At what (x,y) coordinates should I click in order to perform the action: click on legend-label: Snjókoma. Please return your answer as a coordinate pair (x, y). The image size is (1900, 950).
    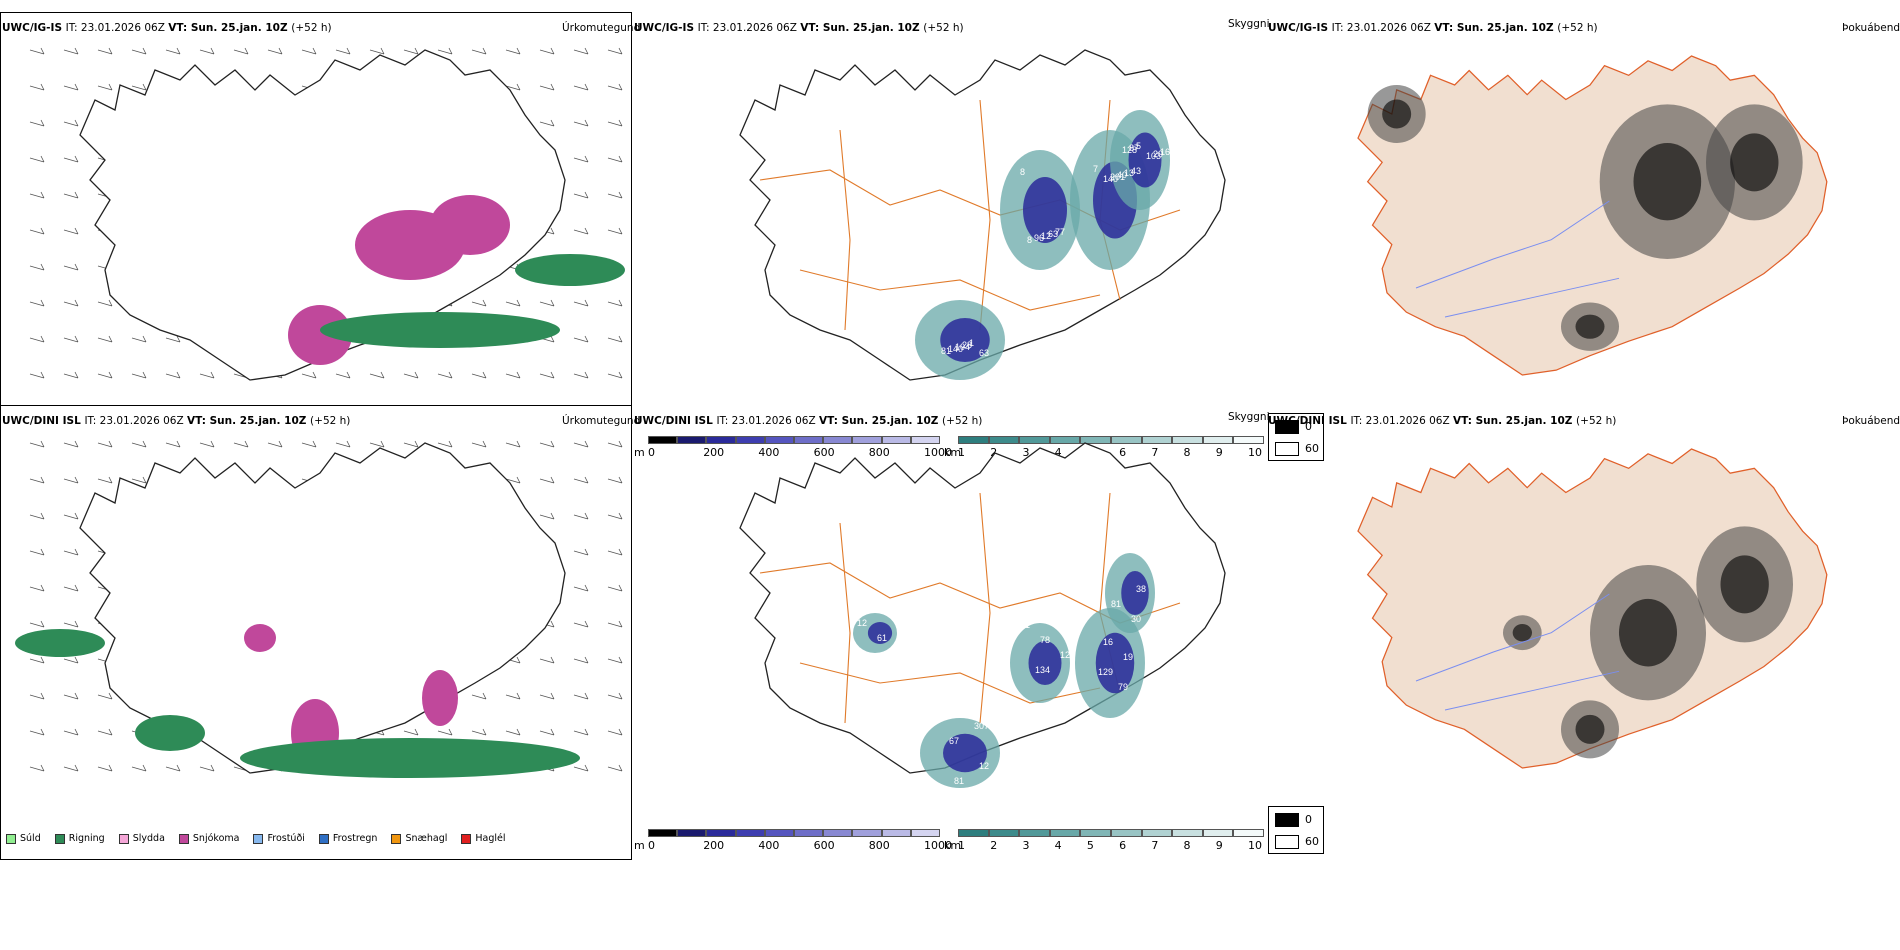
    Looking at the image, I should click on (216, 838).